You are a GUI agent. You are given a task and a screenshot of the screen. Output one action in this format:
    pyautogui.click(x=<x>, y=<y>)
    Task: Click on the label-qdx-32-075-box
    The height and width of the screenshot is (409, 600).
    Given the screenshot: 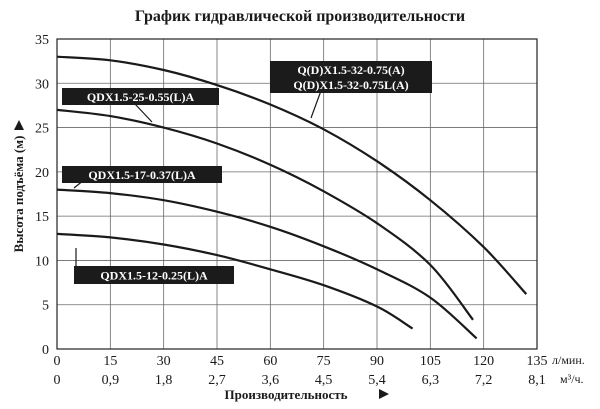 What is the action you would take?
    pyautogui.click(x=351, y=77)
    